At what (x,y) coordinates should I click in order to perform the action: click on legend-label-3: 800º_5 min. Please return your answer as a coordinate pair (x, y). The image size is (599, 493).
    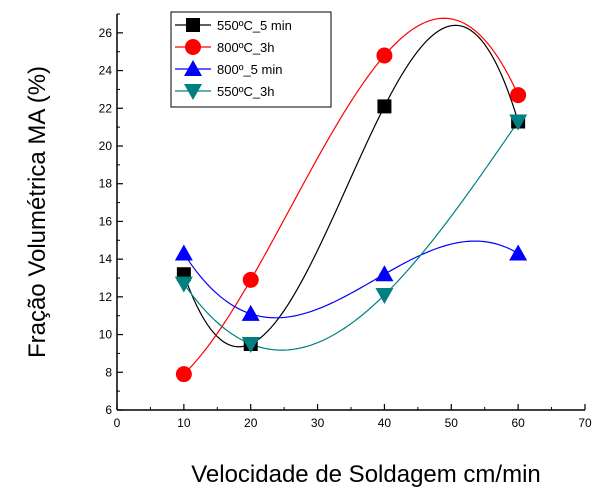
    Looking at the image, I should click on (249, 69).